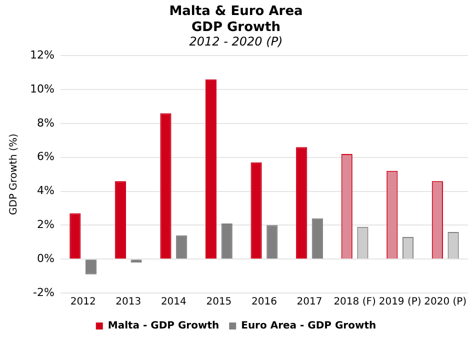 The height and width of the screenshot is (343, 474). What do you see at coordinates (309, 302) in the screenshot?
I see `x-tick-label: 2017` at bounding box center [309, 302].